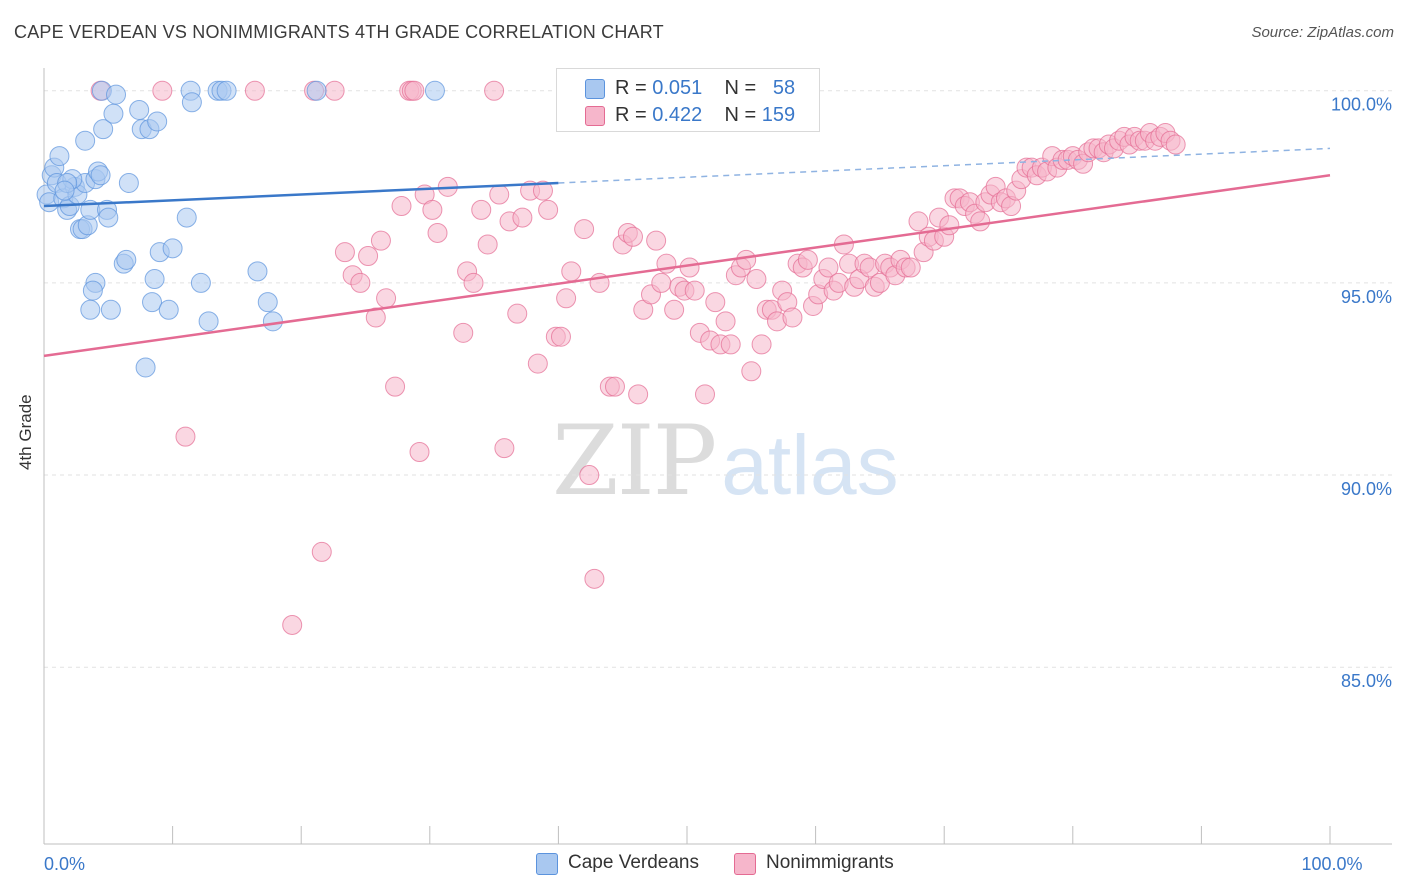  Describe the element at coordinates (1361, 105) in the screenshot. I see `y-tick-label: 100.0%` at that location.